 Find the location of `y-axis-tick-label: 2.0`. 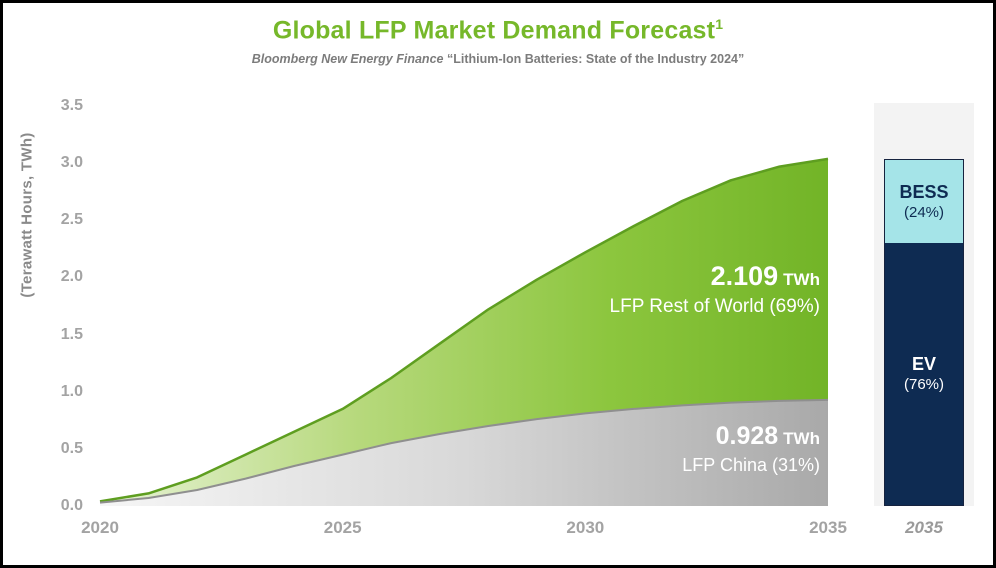

y-axis-tick-label: 2.0 is located at coordinates (71, 277).